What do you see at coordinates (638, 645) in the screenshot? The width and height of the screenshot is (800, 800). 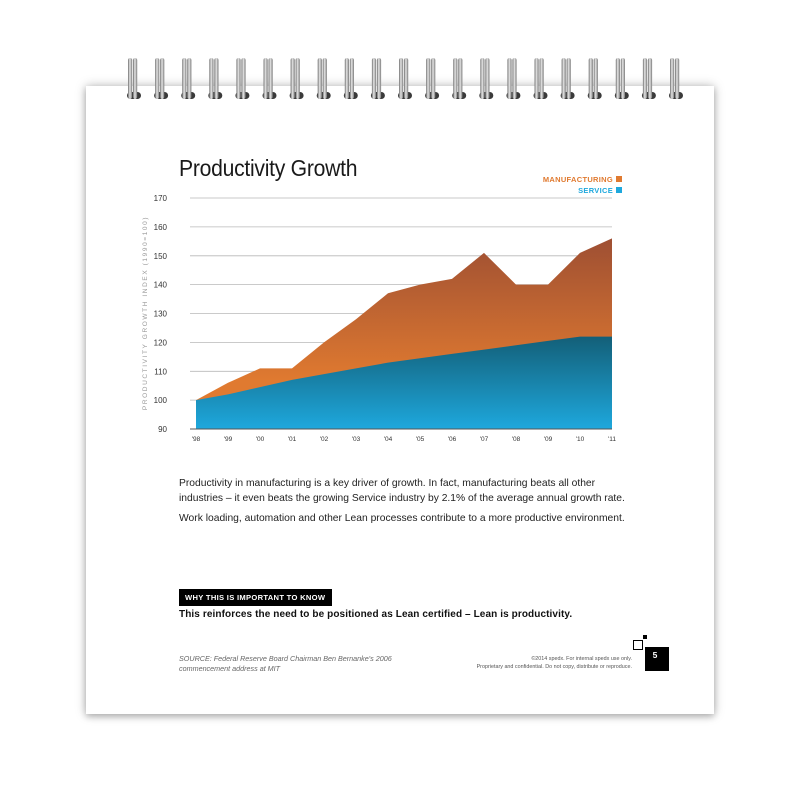 I see `logo-square-icon` at bounding box center [638, 645].